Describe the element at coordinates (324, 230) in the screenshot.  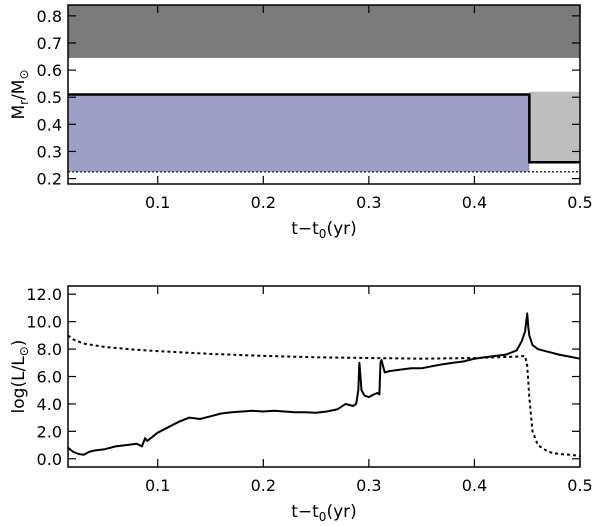
I see `top-x-axis-label: t−t0(yr)` at that location.